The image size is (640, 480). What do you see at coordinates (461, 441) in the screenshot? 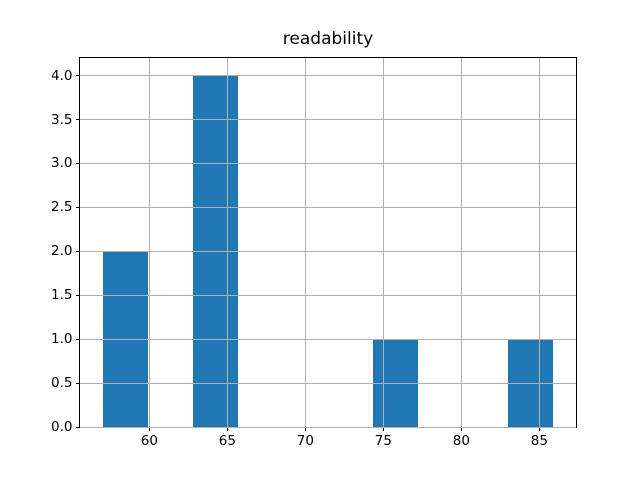
I see `x-tick-label: 80` at bounding box center [461, 441].